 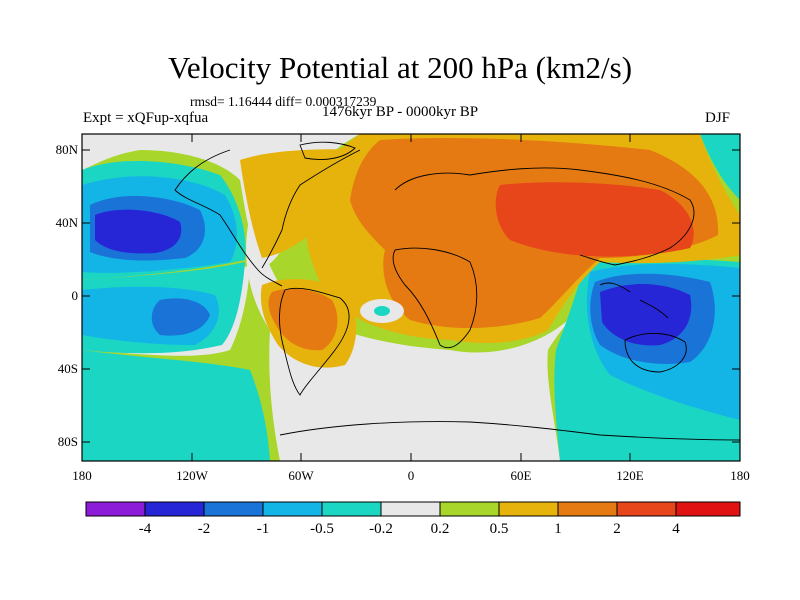 I want to click on colorbar-label-0: -4, so click(x=145, y=529).